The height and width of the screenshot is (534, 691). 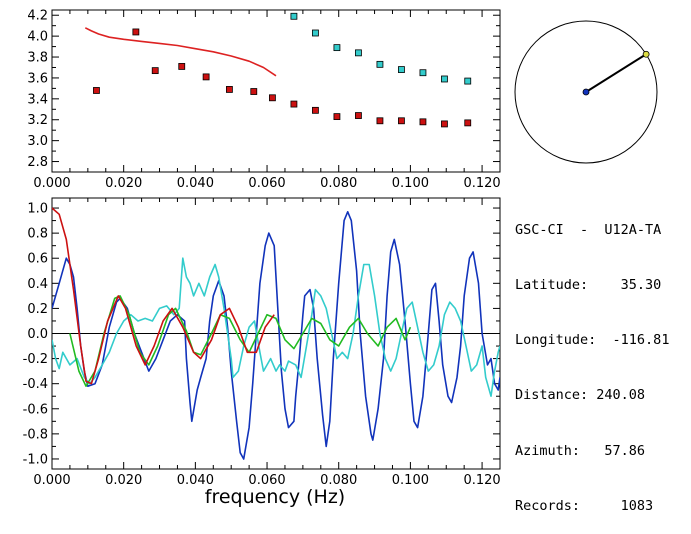 I want to click on station-label: Records:, so click(x=548, y=505).